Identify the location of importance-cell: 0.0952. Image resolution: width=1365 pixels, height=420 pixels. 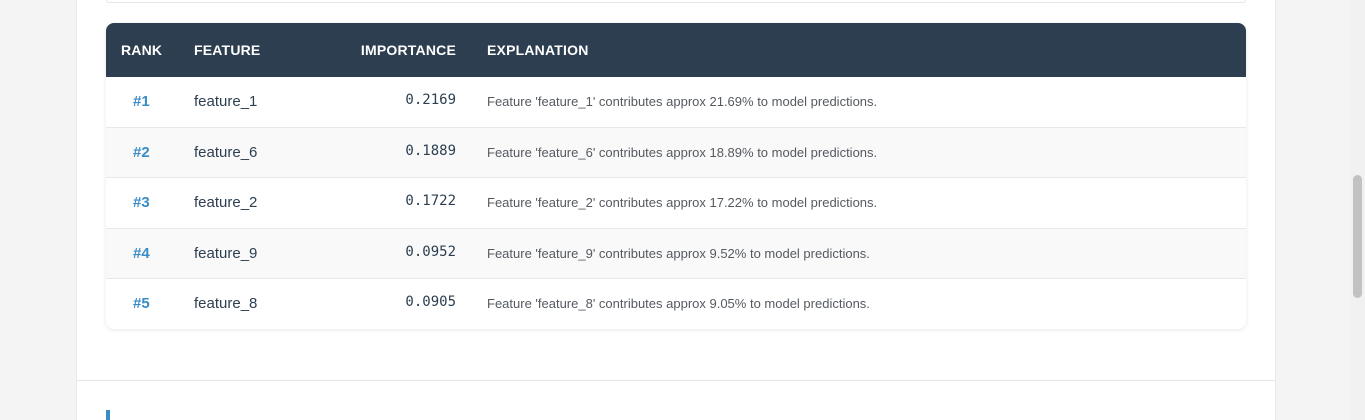
(430, 251).